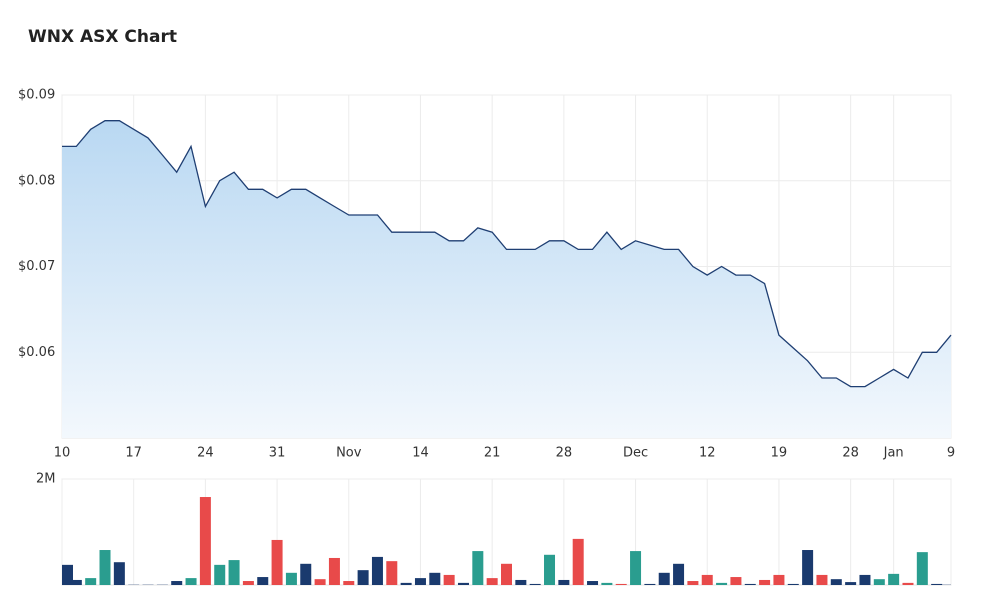 This screenshot has height=612, width=1000. I want to click on x-tick-label: 9, so click(951, 453).